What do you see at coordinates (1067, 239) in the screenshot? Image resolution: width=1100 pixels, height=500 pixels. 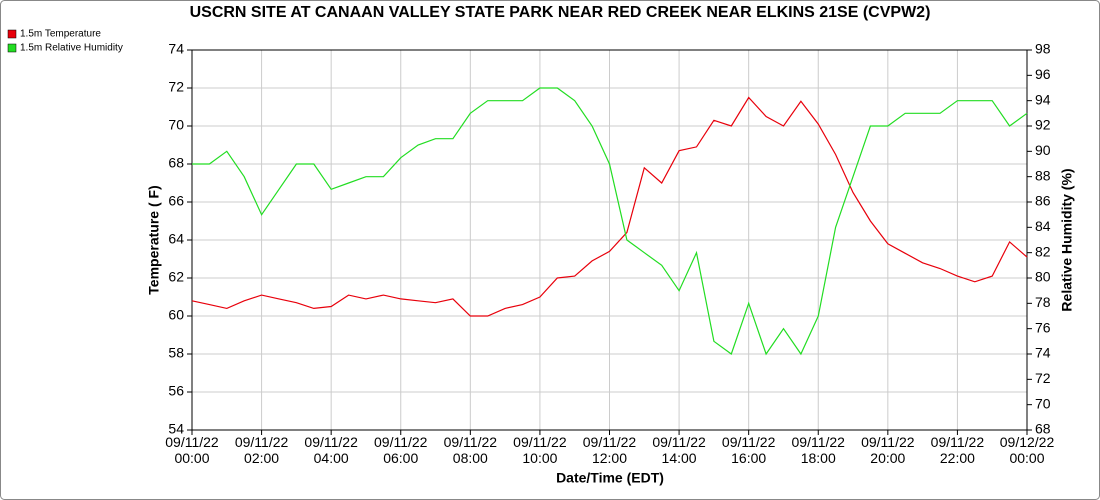 I see `y2-axis-label: Relative Humidity (%)` at bounding box center [1067, 239].